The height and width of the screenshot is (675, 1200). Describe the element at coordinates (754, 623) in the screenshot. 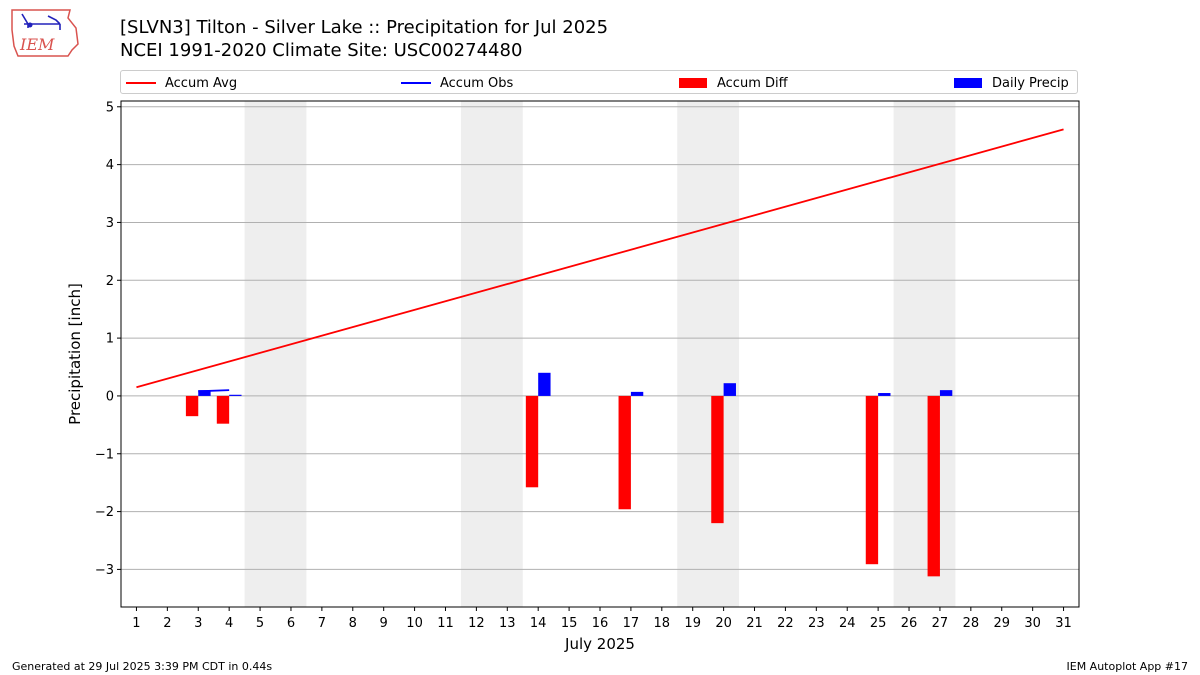

I see `x-tick-label: 21` at that location.